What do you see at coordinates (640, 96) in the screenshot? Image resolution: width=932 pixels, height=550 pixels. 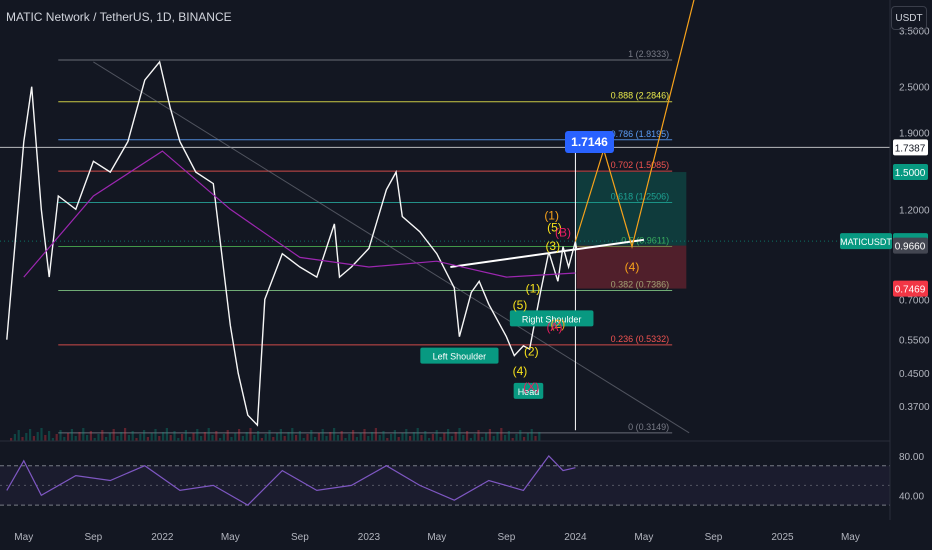 I see `fib-label: 0.888 (2.2846)` at bounding box center [640, 96].